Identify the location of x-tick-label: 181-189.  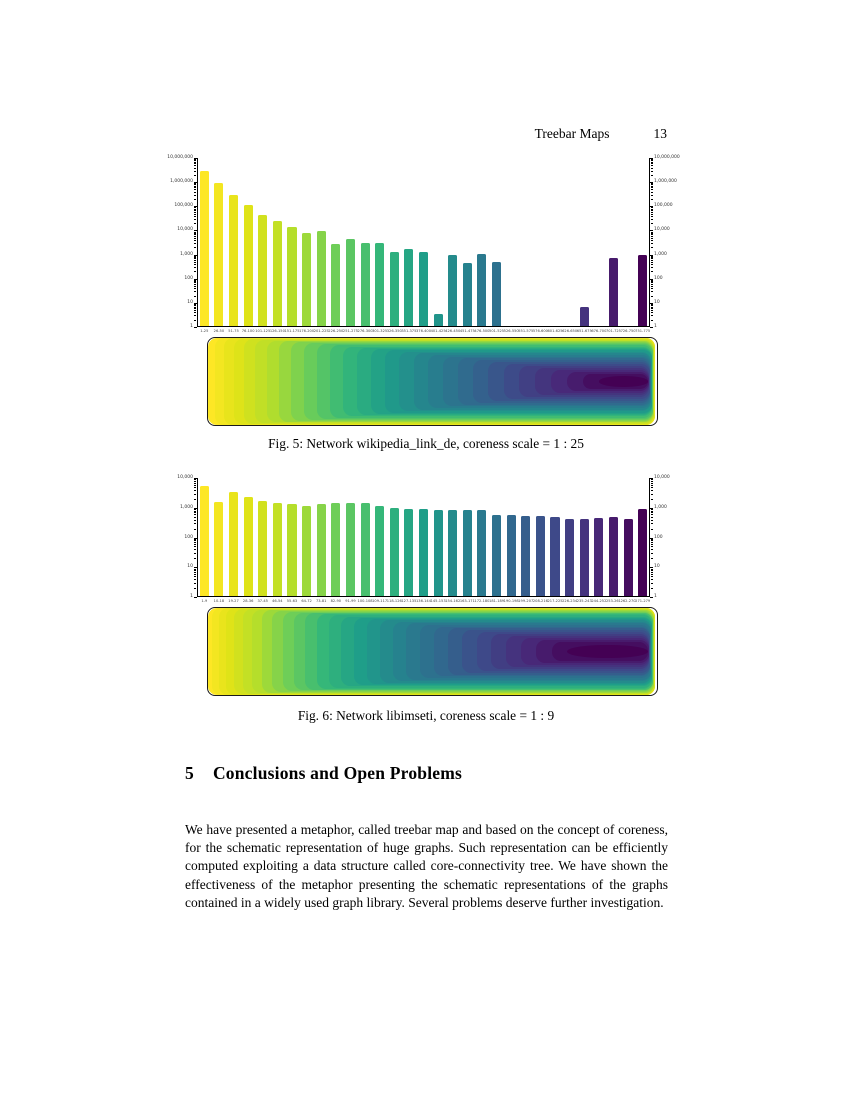
(497, 601).